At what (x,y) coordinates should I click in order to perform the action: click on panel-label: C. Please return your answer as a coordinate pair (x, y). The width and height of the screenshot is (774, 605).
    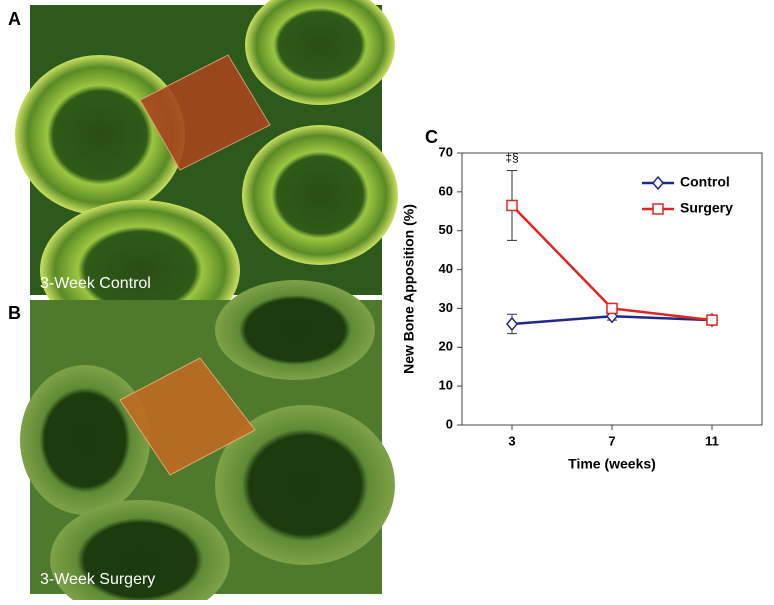
    Looking at the image, I should click on (431, 137).